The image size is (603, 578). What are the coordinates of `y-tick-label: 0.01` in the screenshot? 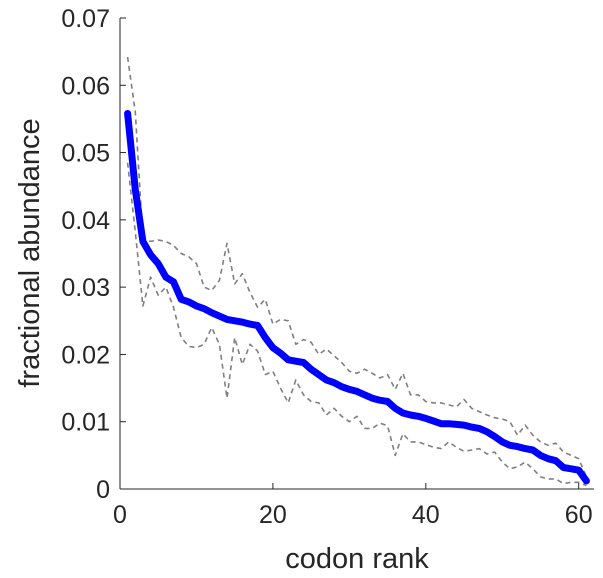 It's located at (85, 423).